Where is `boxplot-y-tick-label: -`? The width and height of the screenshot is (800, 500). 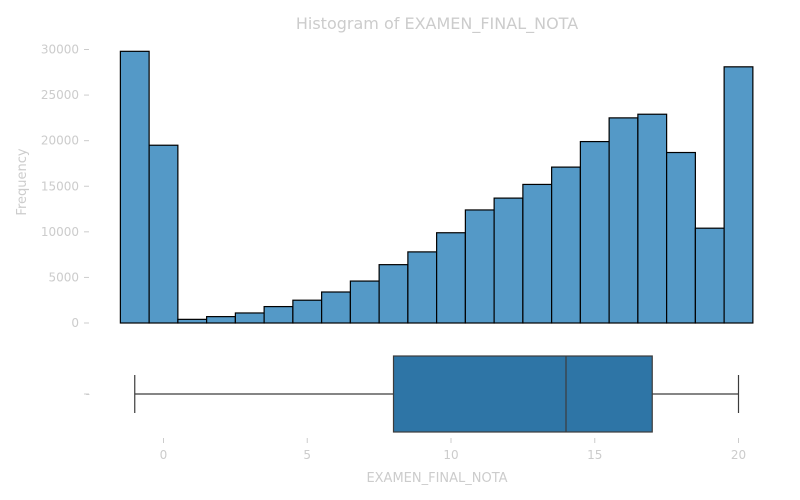
boxplot-y-tick-label: - is located at coordinates (88, 394).